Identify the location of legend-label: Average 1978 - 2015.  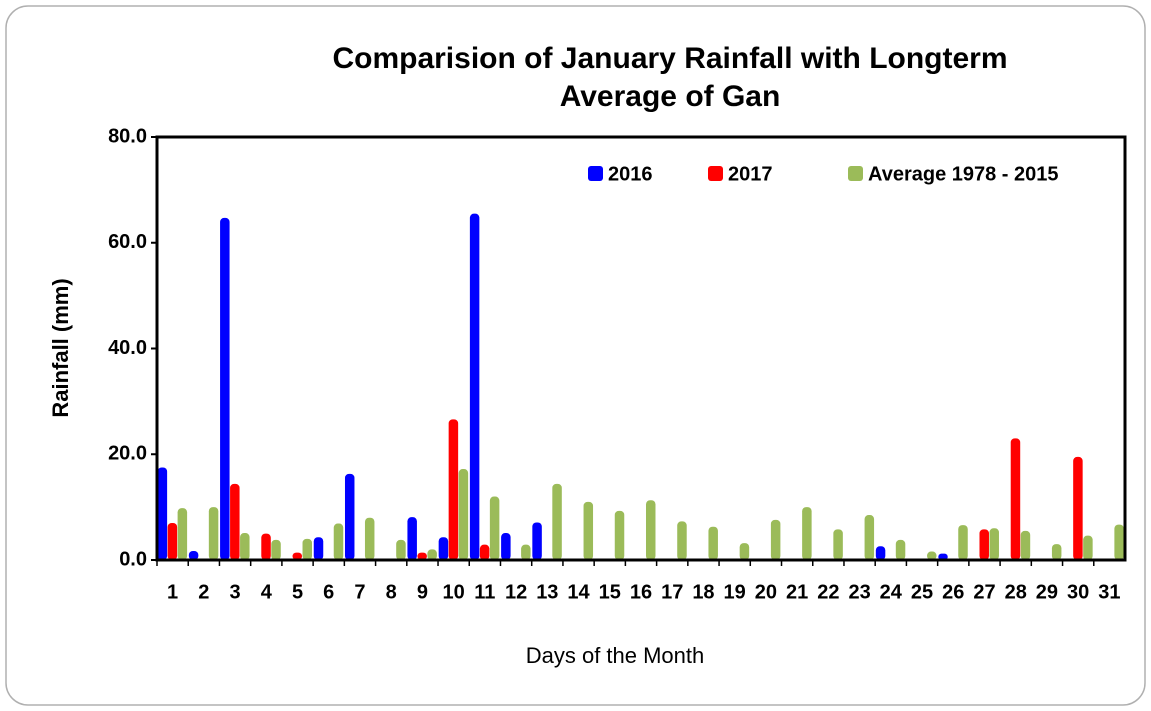
(963, 174).